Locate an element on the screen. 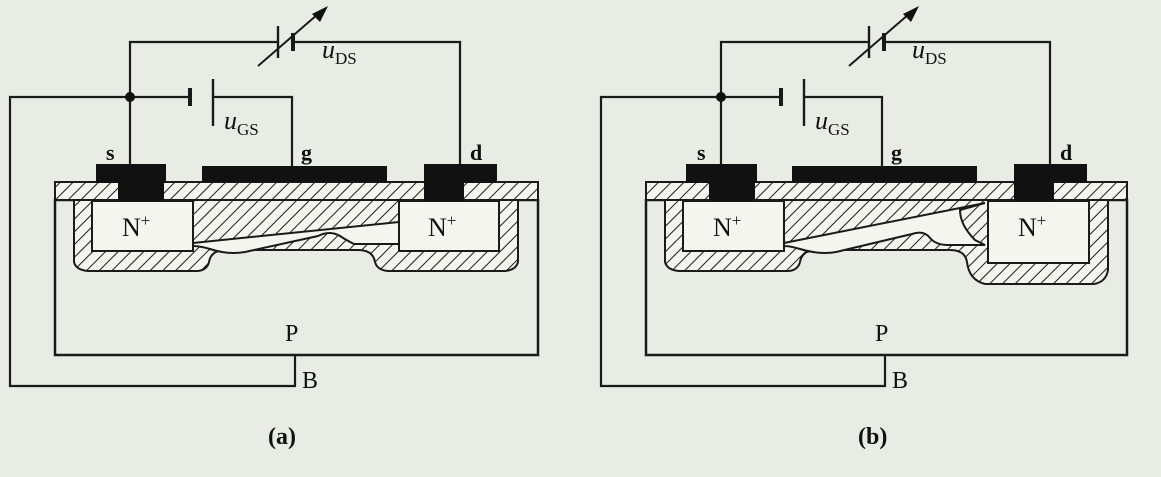 This screenshot has height=477, width=1161. caption-a: (a) is located at coordinates (282, 437).